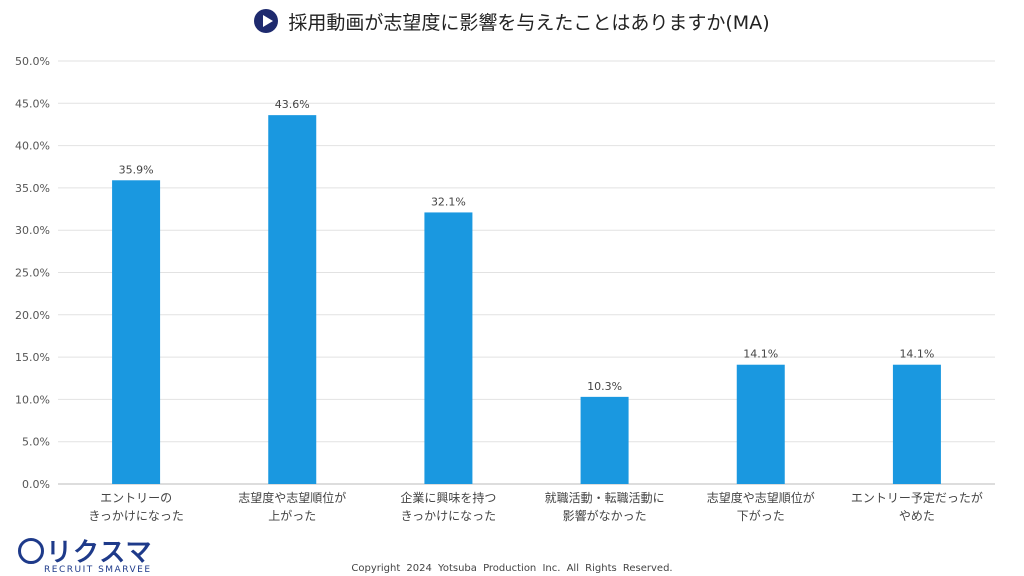 Image resolution: width=1024 pixels, height=576 pixels. Describe the element at coordinates (31, 551) in the screenshot. I see `magnifier-person-icon` at that location.